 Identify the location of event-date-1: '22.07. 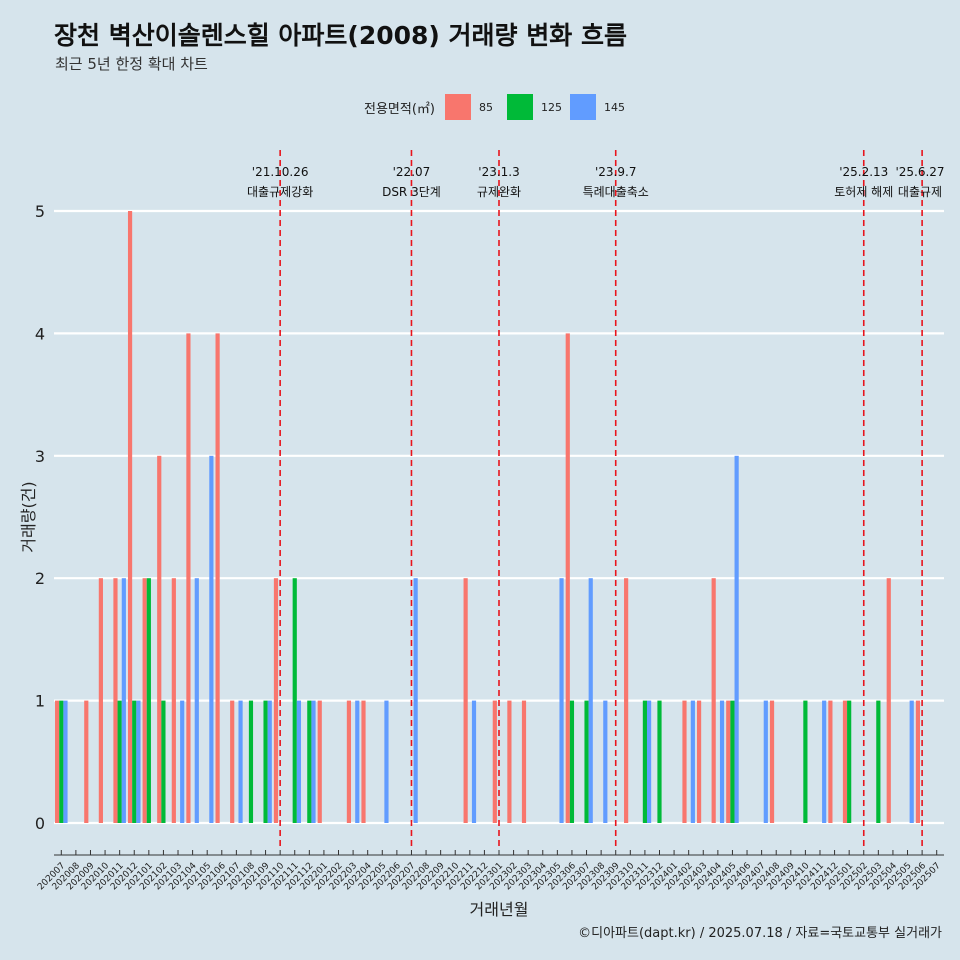
(412, 172).